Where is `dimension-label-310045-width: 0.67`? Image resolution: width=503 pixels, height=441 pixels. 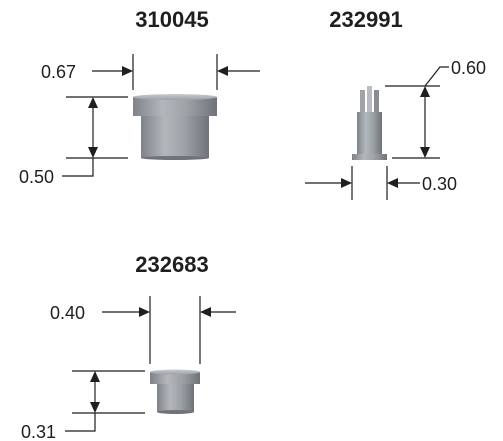
dimension-label-310045-width: 0.67 is located at coordinates (58, 72).